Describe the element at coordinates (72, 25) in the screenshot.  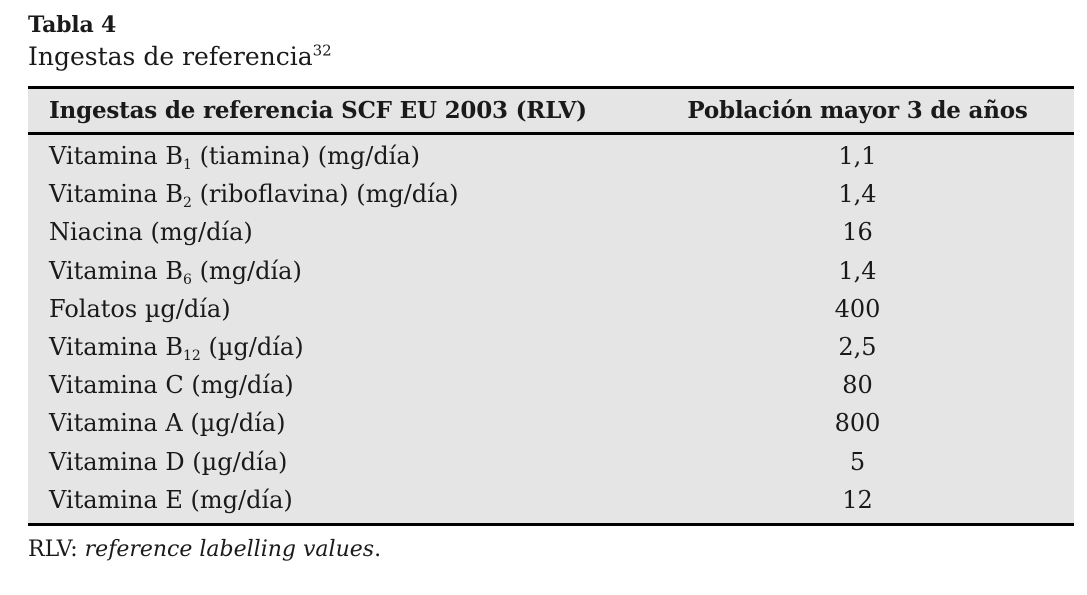
I see `table-caption-label: Tabla 4` at that location.